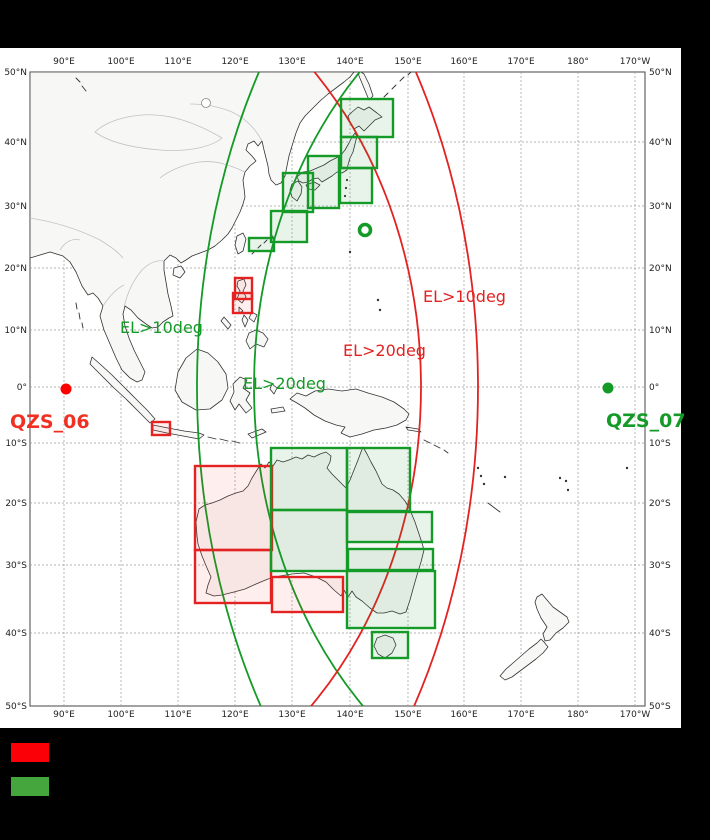 The image size is (710, 840). Describe the element at coordinates (30, 786) in the screenshot. I see `legend-swatch-green` at that location.